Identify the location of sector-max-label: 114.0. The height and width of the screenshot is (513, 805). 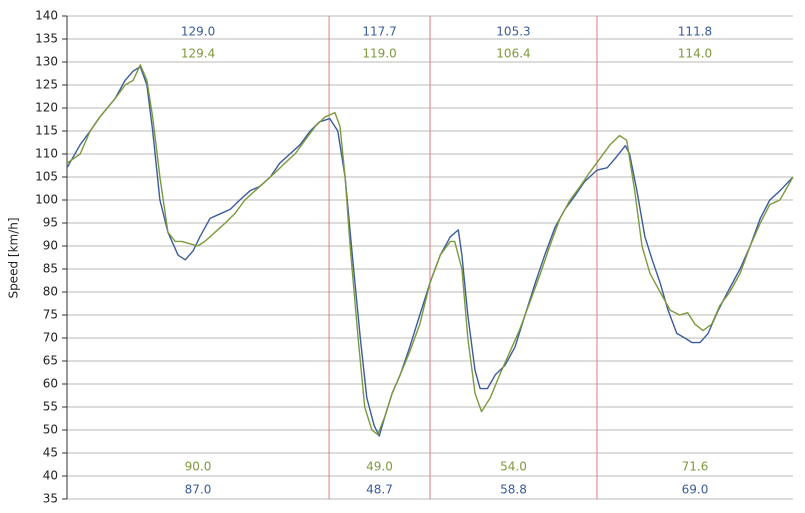
(695, 54).